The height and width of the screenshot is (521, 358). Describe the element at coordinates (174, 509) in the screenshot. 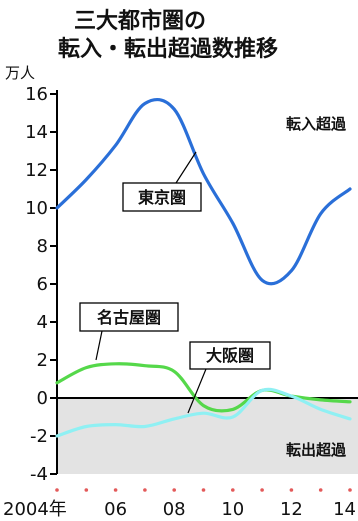

I see `x-tick-label: 08` at that location.